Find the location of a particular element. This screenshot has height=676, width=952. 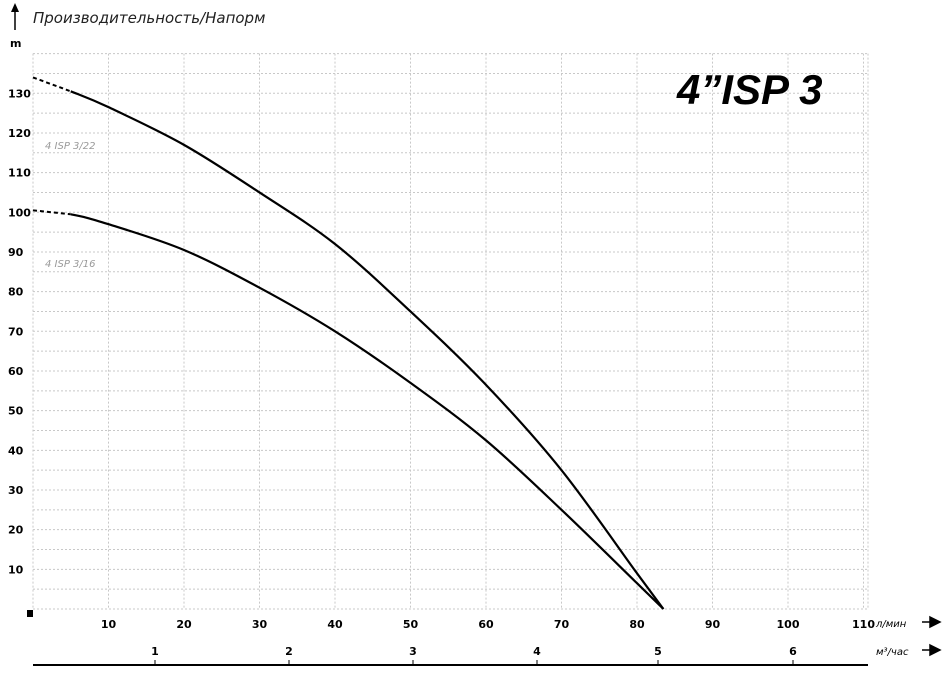

x2-axis-unit: м³/час is located at coordinates (892, 652).